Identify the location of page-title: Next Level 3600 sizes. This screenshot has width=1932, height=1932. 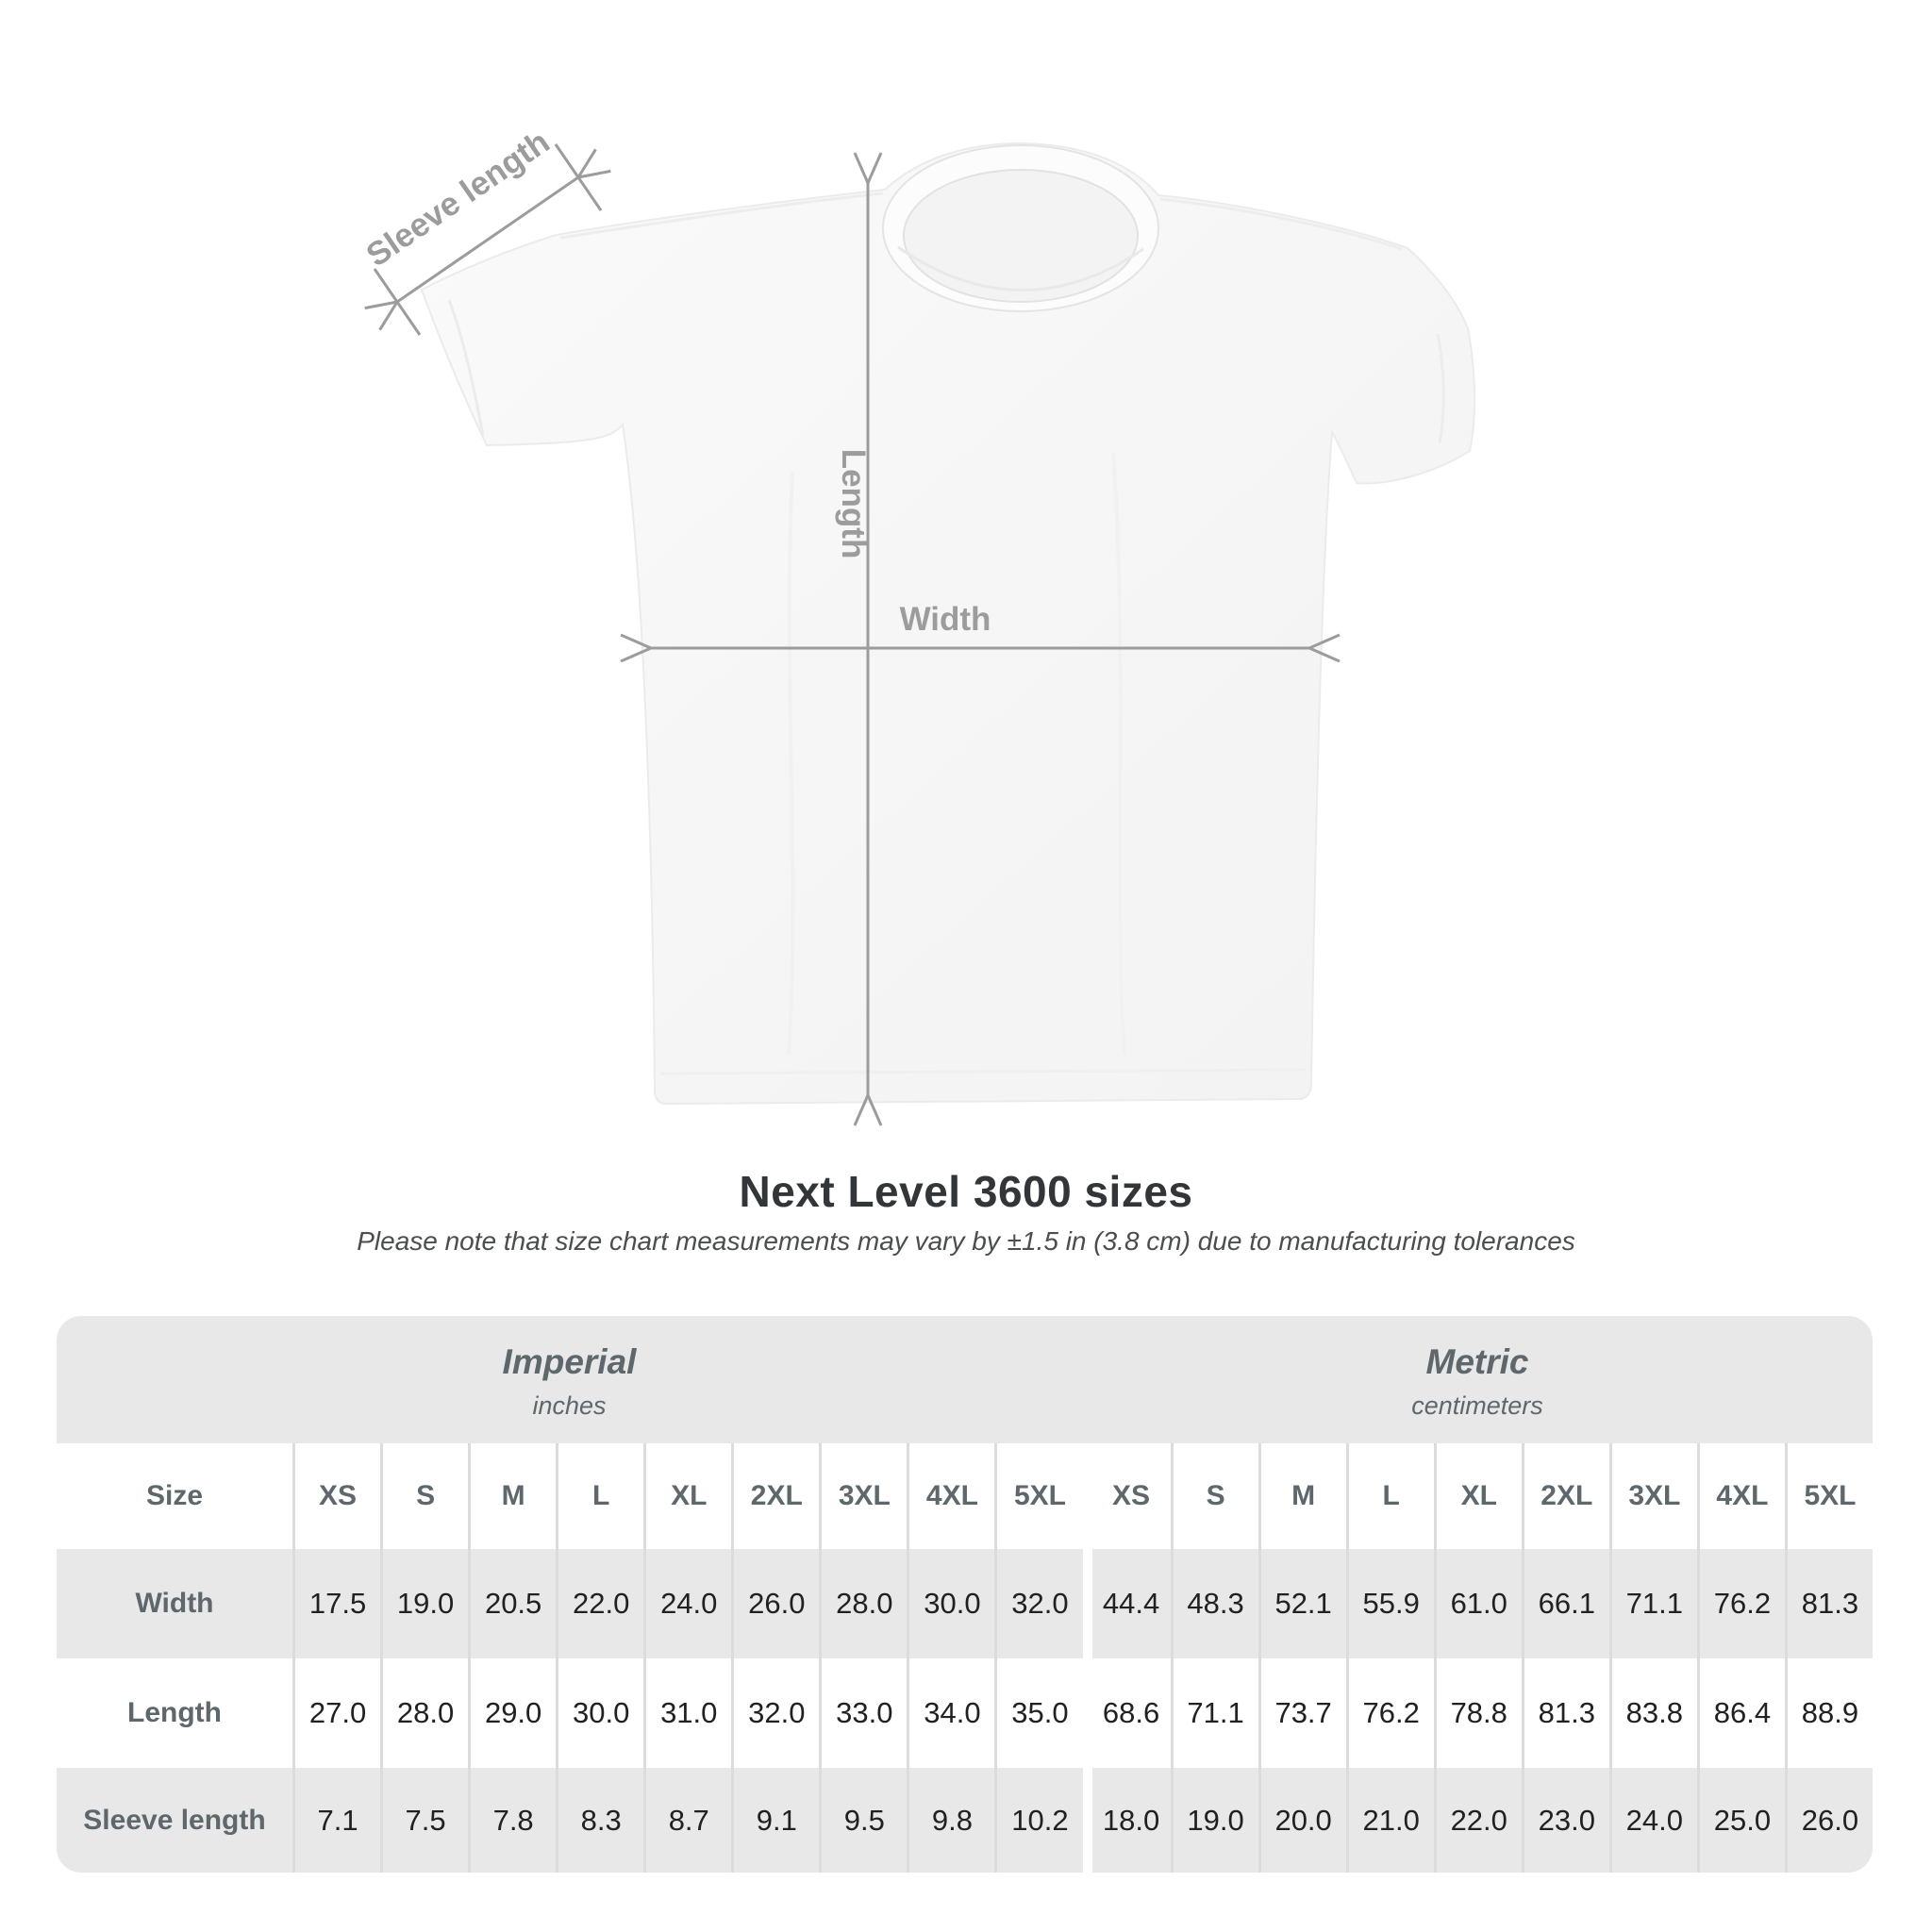
(966, 1191).